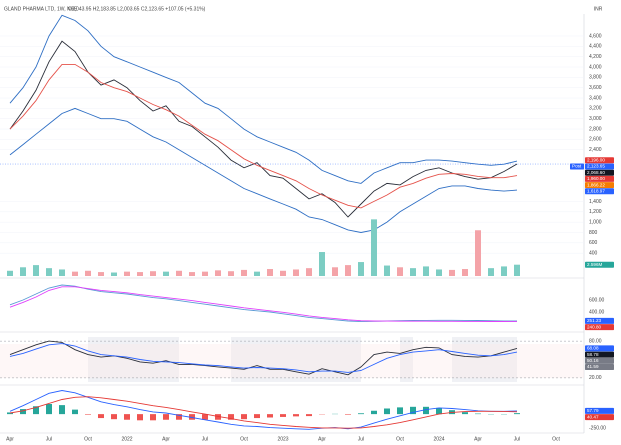  Describe the element at coordinates (593, 243) in the screenshot. I see `y-tick-label: 600` at that location.